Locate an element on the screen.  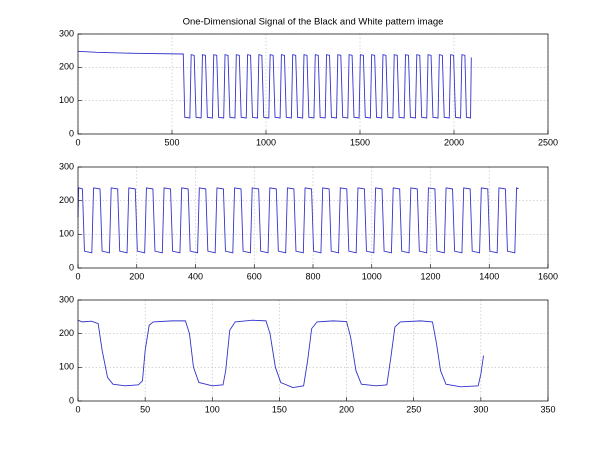
x-tick-label: 2500 is located at coordinates (548, 142).